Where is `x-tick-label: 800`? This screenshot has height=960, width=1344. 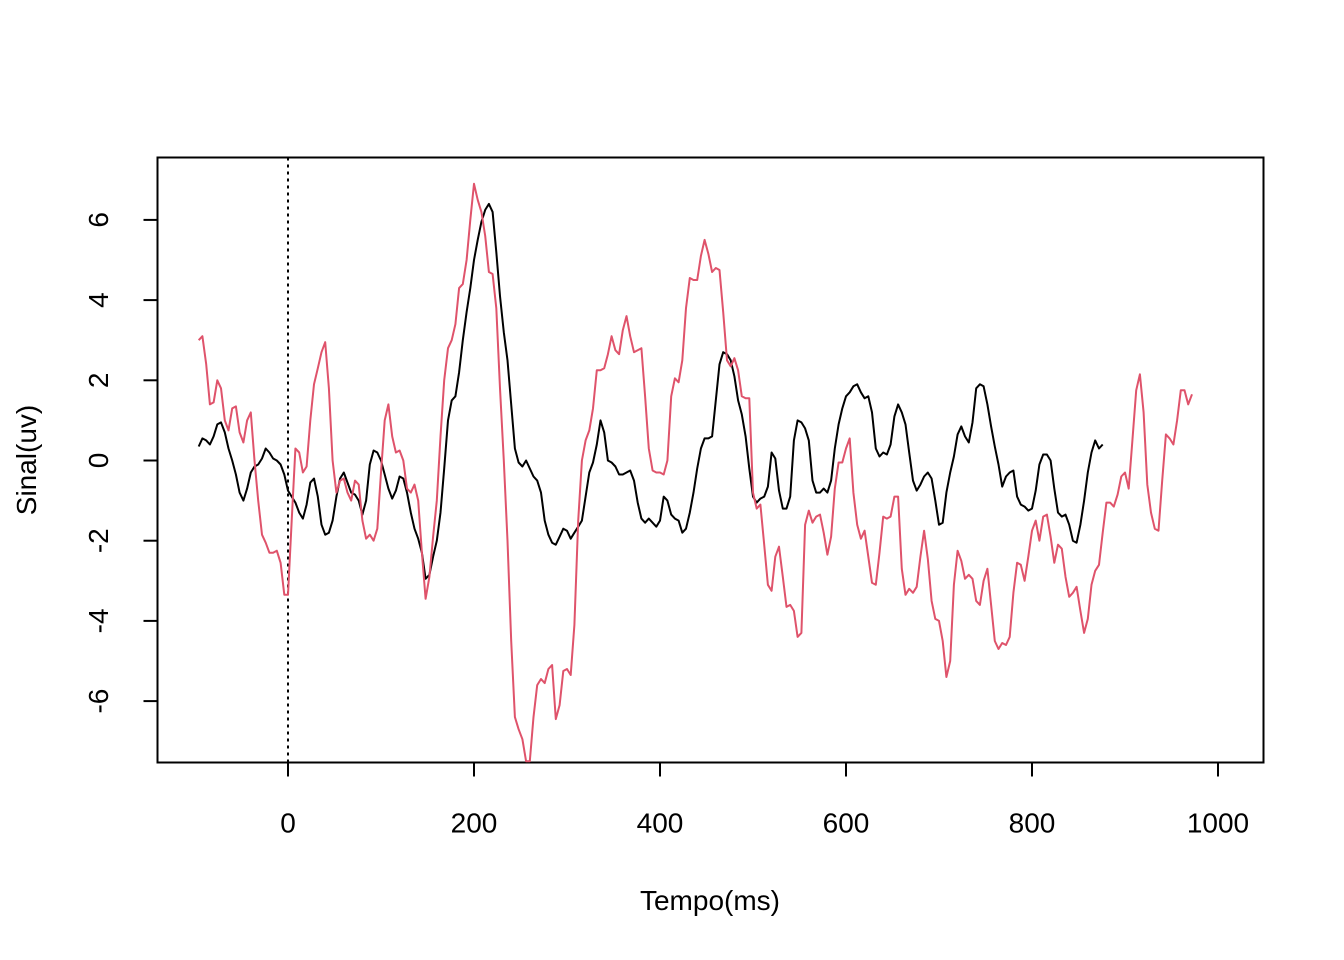 x-tick-label: 800 is located at coordinates (1032, 823).